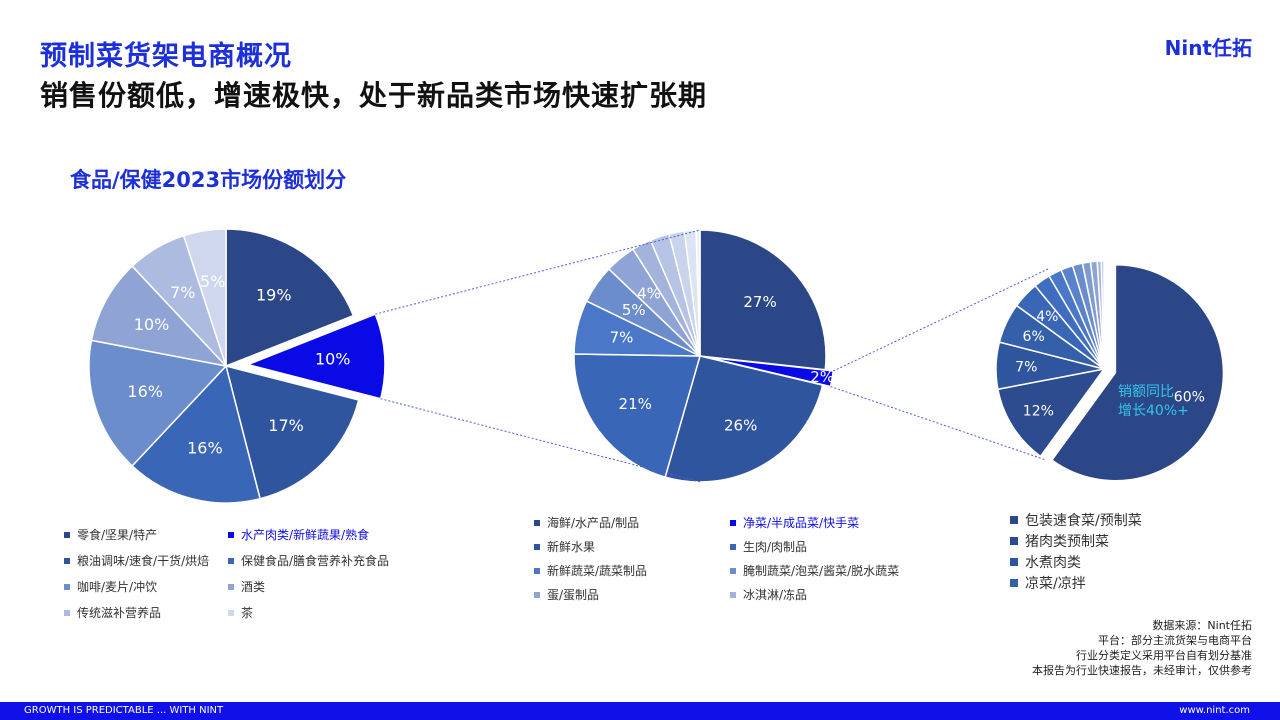 The height and width of the screenshot is (720, 1280). I want to click on legend-item: 水产肉类/新鲜蔬果/熟食, so click(298, 534).